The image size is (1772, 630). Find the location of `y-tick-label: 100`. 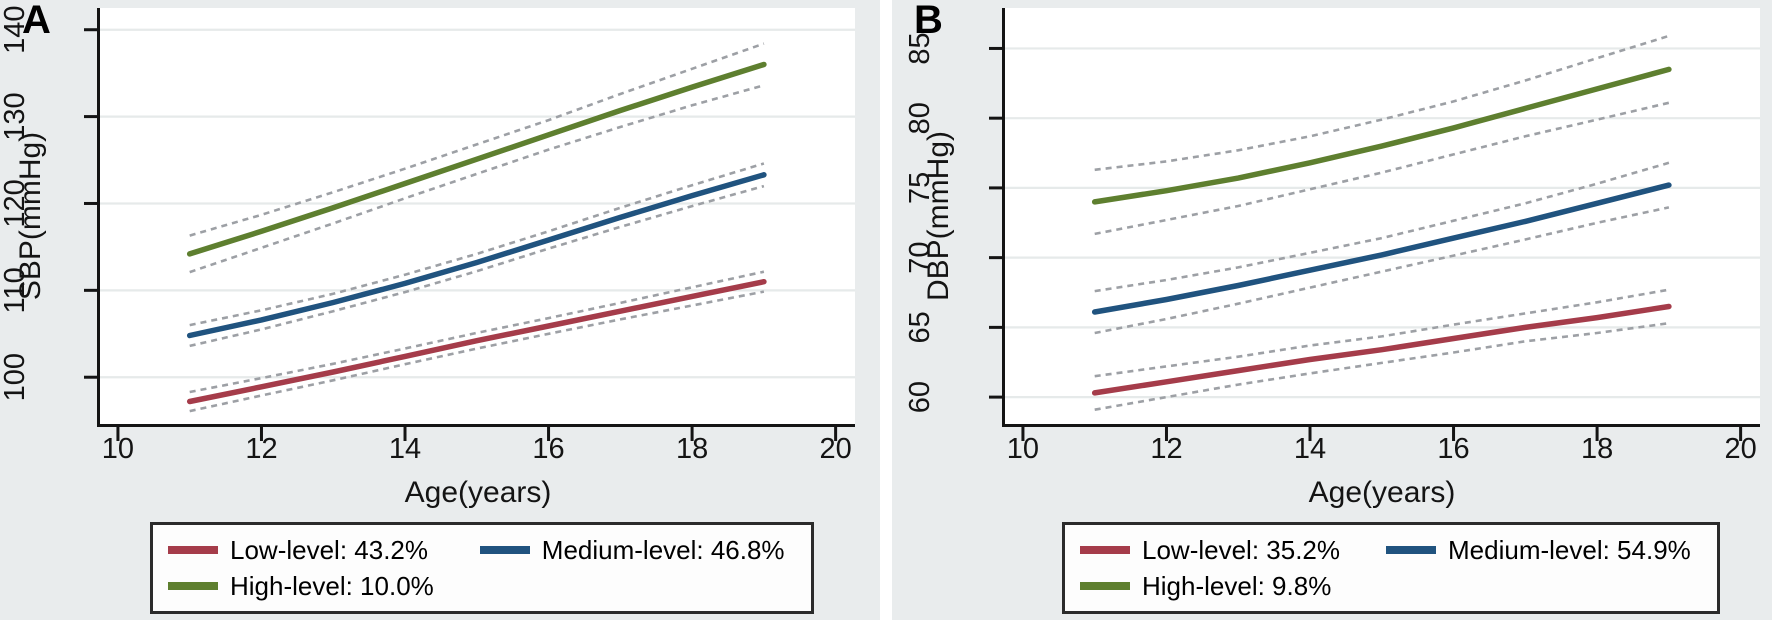

y-tick-label: 100 is located at coordinates (15, 377).